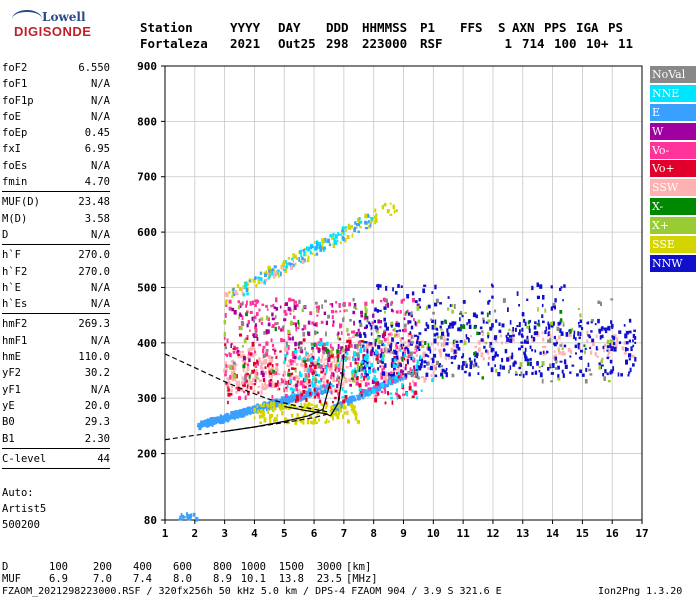 Image resolution: width=700 pixels, height=600 pixels. Describe the element at coordinates (15, 304) in the screenshot. I see `param-key: h`Es` at that location.